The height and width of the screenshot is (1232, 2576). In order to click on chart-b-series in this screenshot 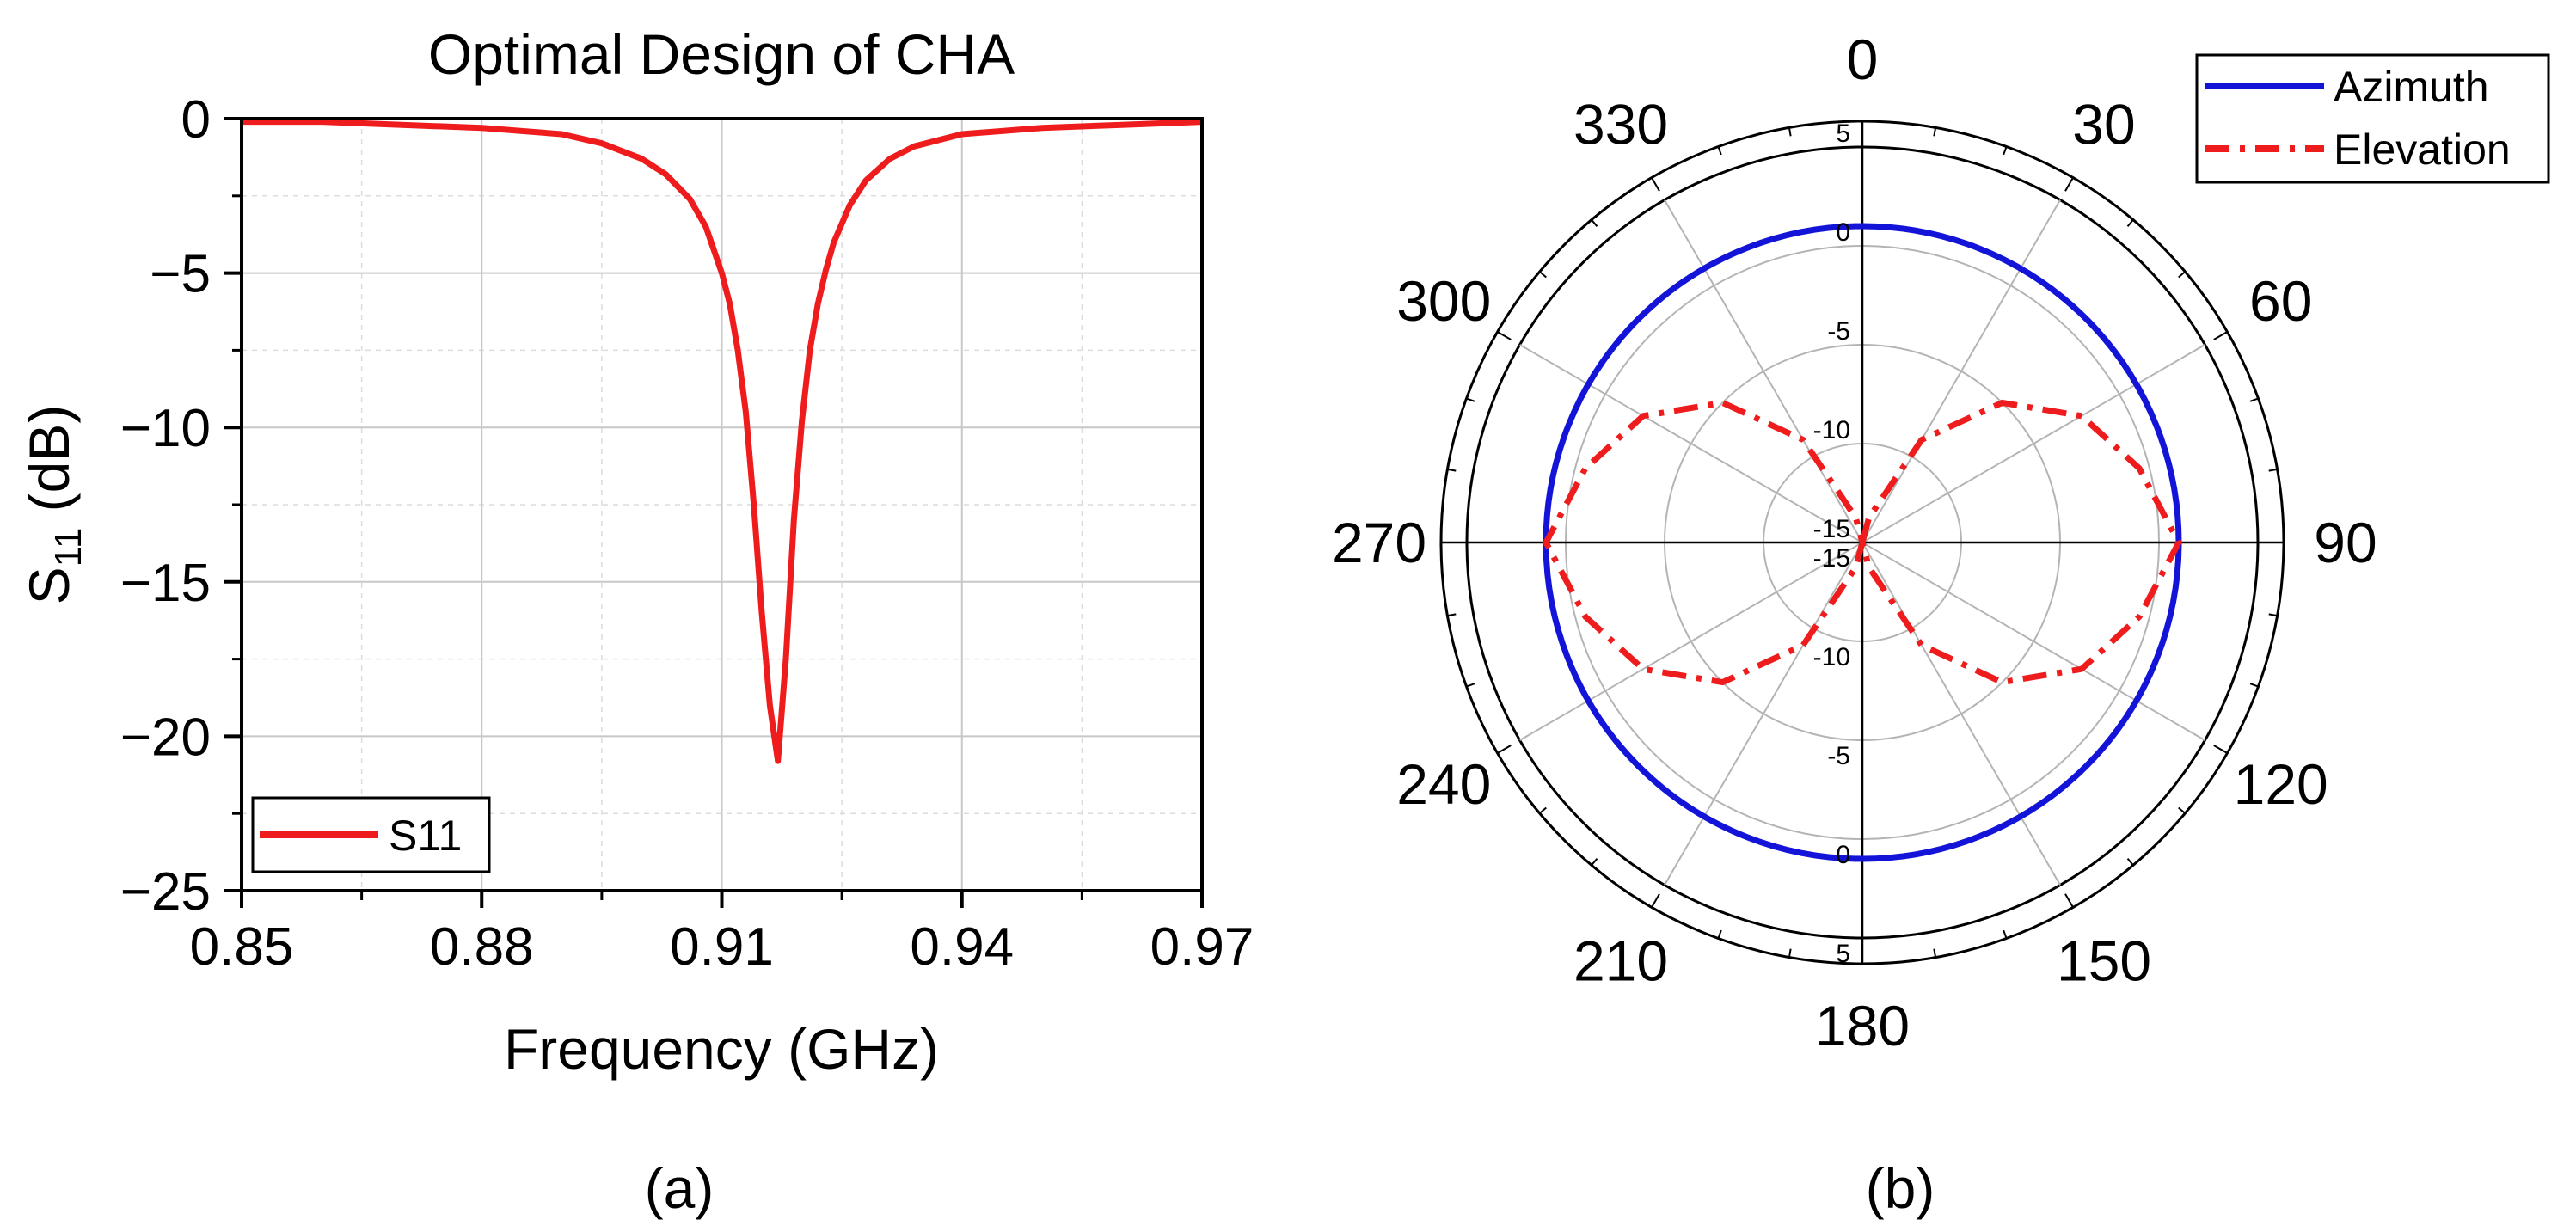, I will do `click(1862, 542)`.